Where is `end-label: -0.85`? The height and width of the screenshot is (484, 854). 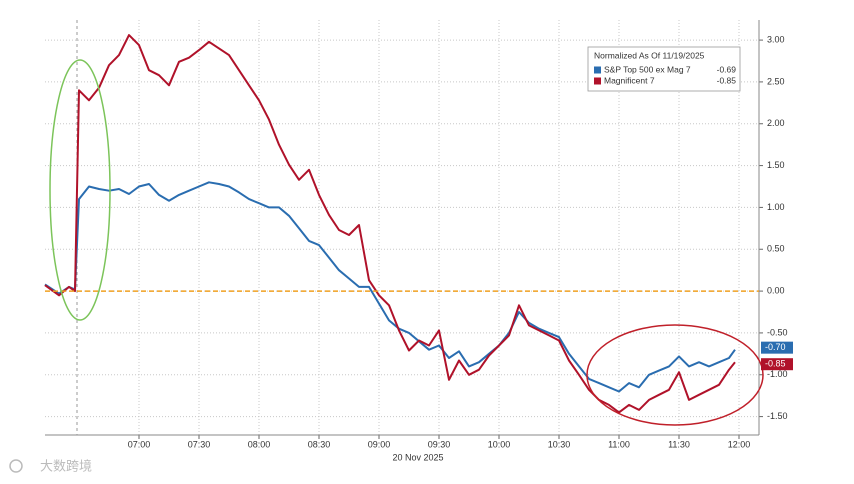 end-label: -0.85 is located at coordinates (775, 364).